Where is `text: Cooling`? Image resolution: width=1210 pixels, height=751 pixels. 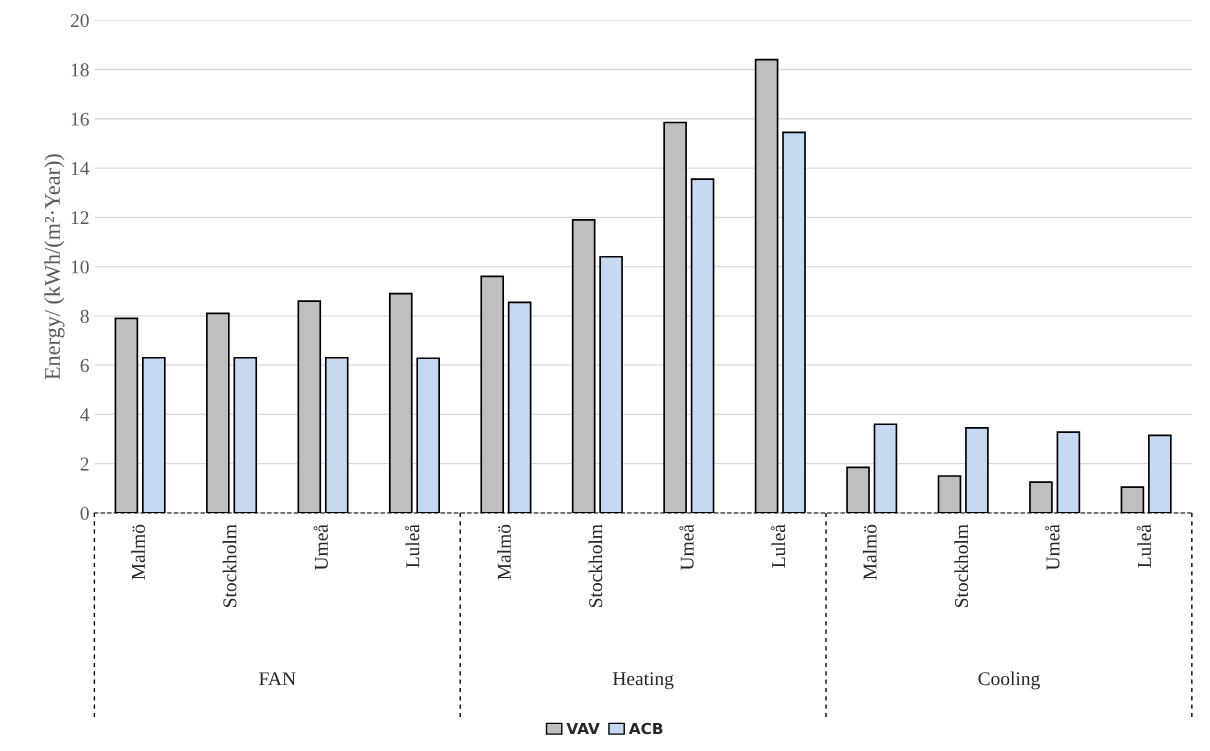
text: Cooling is located at coordinates (1009, 680).